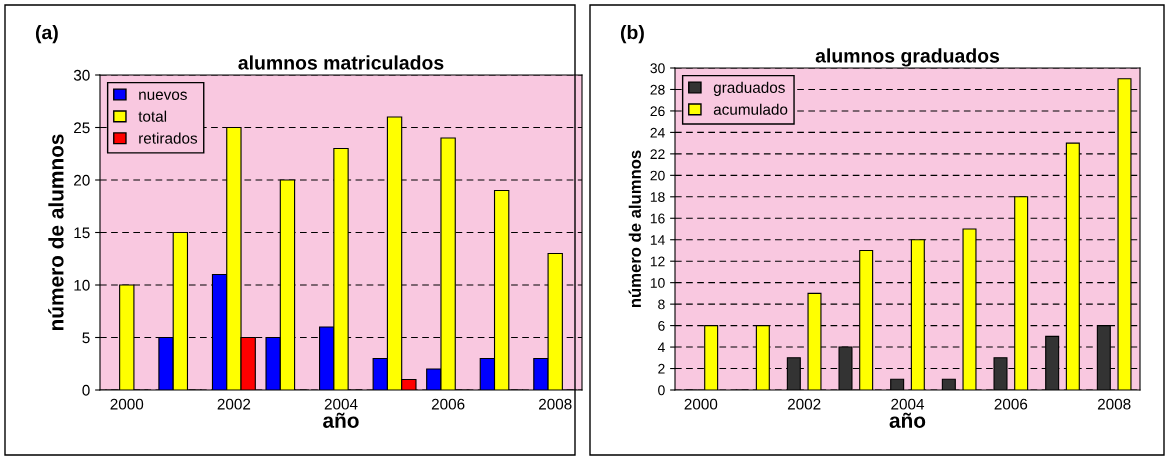 The width and height of the screenshot is (1169, 463). Describe the element at coordinates (661, 347) in the screenshot. I see `y-tick-label: 4` at that location.